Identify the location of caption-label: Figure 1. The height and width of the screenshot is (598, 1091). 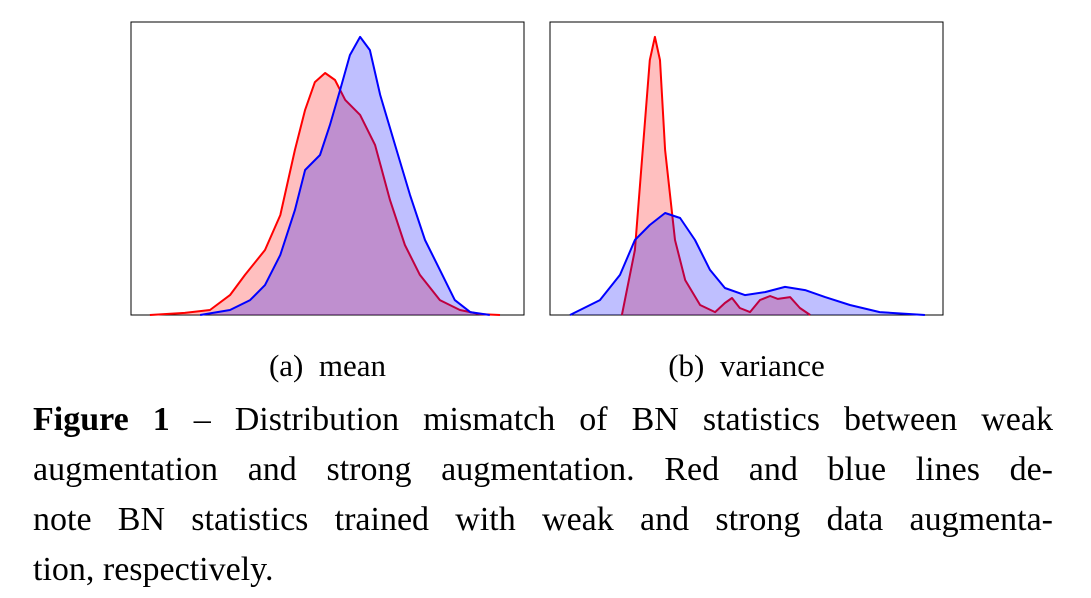
(101, 419).